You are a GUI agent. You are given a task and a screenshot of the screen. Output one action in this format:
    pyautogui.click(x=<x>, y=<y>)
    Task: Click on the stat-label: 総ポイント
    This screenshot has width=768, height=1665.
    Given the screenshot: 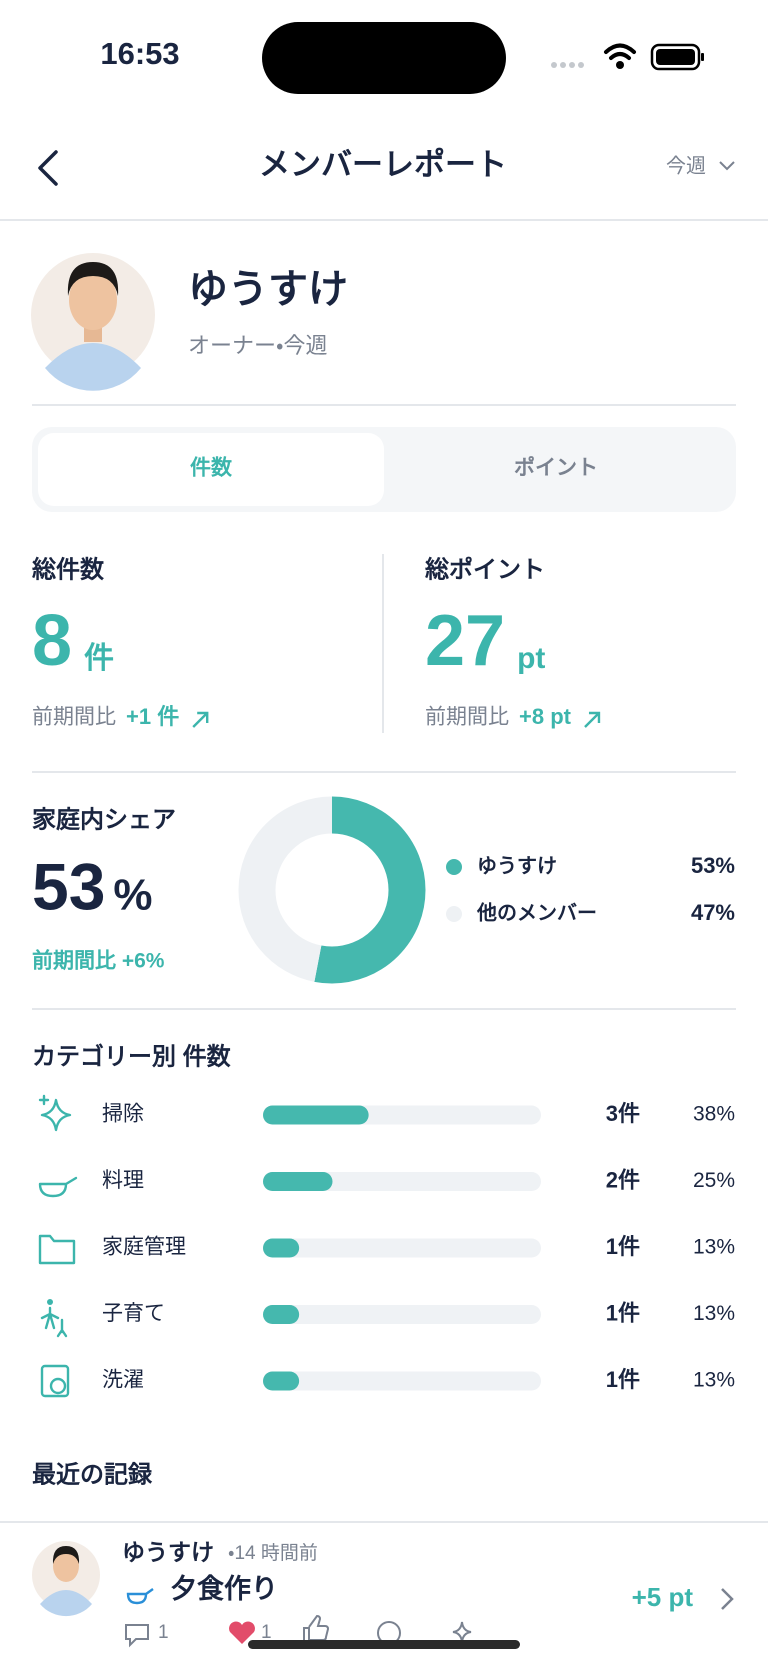 What is the action you would take?
    pyautogui.click(x=485, y=569)
    